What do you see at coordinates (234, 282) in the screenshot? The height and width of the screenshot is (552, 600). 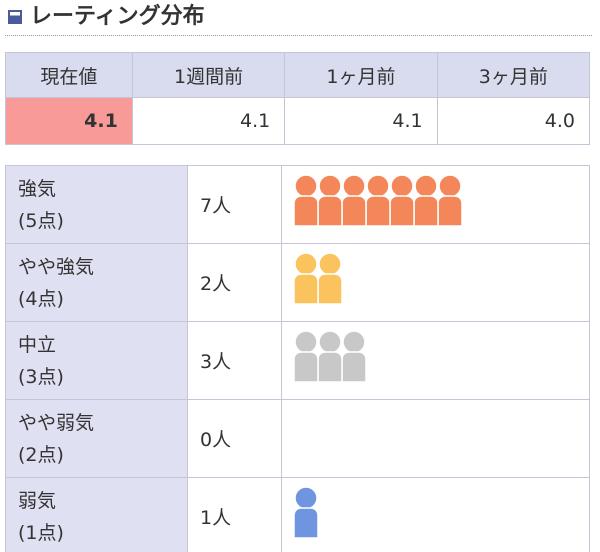 I see `count-label: 2人` at bounding box center [234, 282].